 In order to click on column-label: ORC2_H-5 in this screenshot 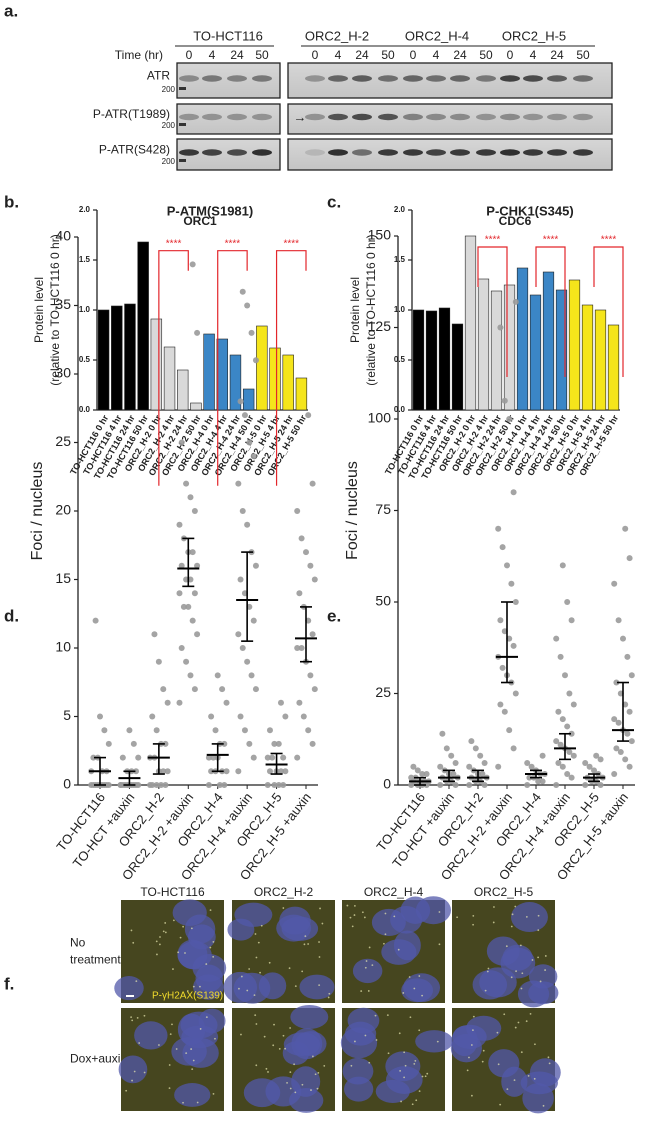, I will do `click(504, 892)`.